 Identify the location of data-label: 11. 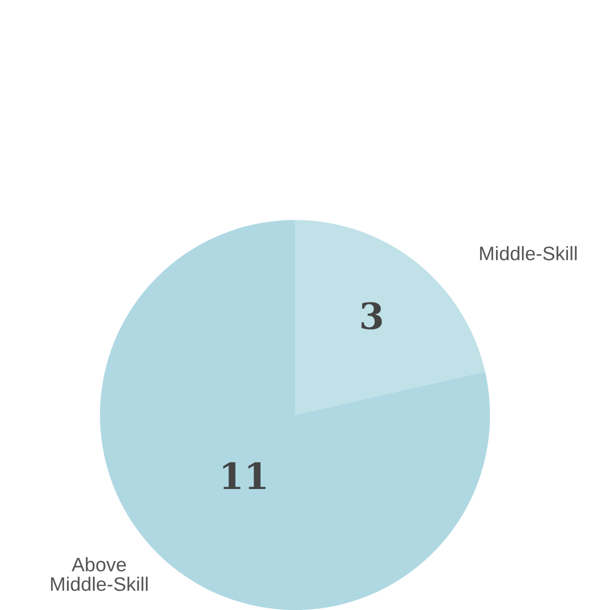
(244, 475).